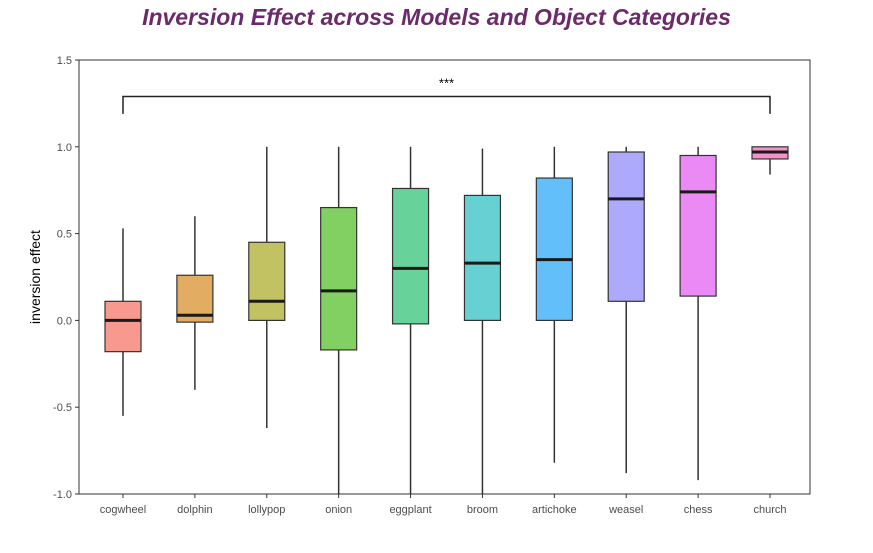 The image size is (873, 553). I want to click on y-axis-title: inversion effect, so click(35, 277).